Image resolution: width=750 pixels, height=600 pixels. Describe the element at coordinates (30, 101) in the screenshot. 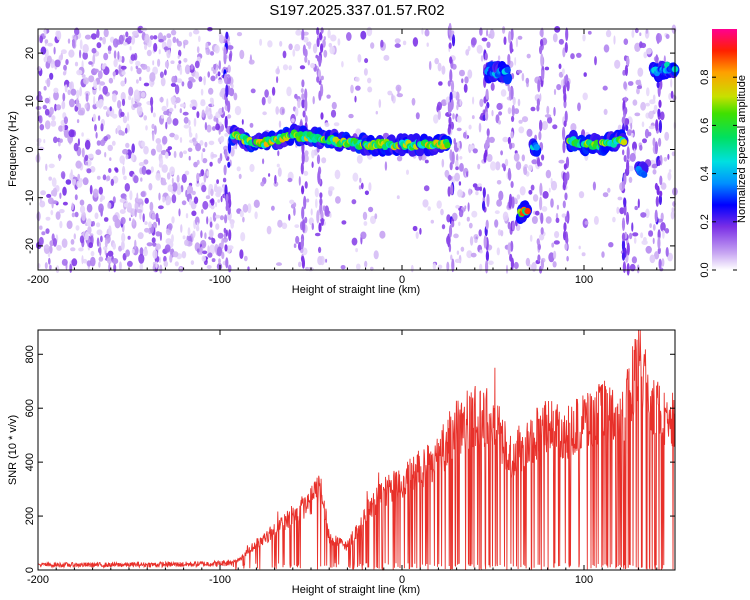

I see `spectrogram-ytick-label: 10` at that location.